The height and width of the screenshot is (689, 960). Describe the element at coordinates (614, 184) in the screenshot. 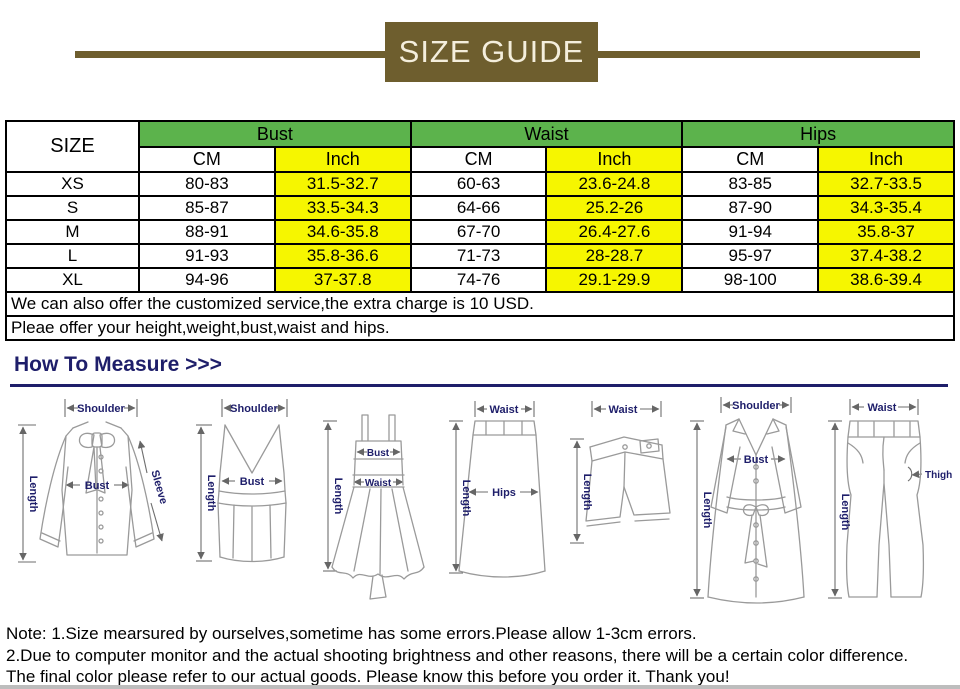

I see `cell-waist-inch: 23.6-24.8` at that location.